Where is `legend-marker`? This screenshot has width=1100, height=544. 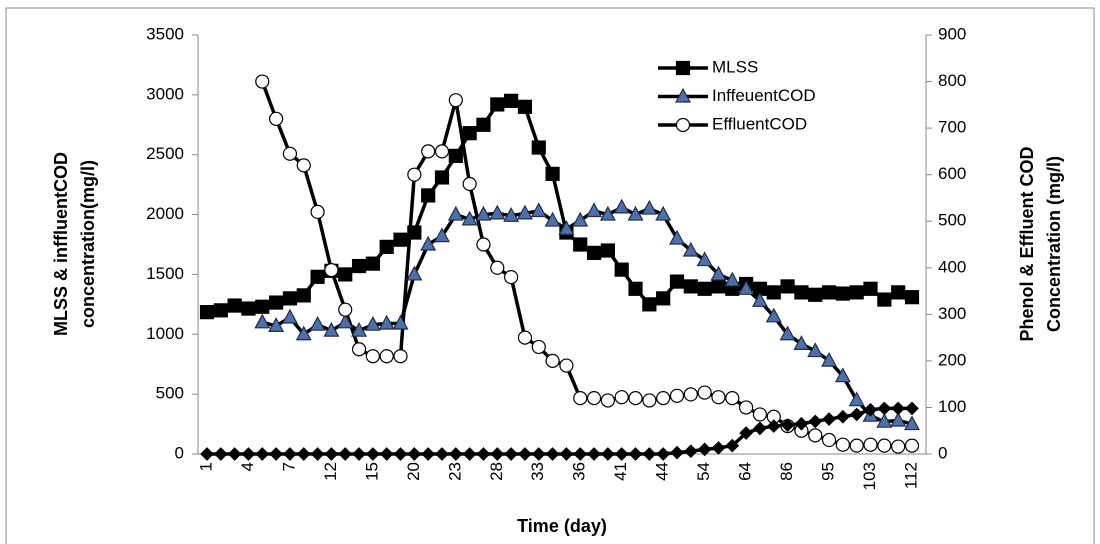 legend-marker is located at coordinates (683, 125).